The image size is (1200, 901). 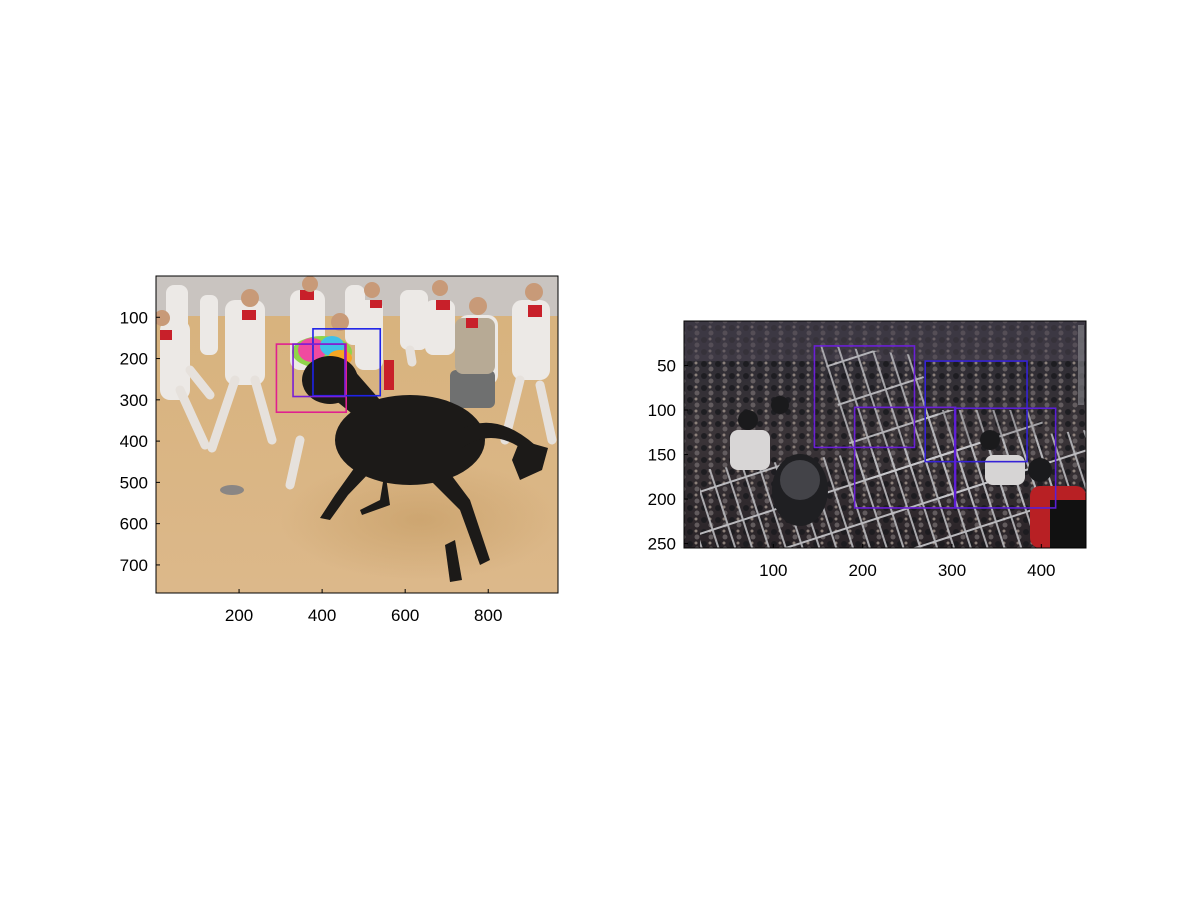 I want to click on right-ytick-label: 150, so click(x=662, y=455).